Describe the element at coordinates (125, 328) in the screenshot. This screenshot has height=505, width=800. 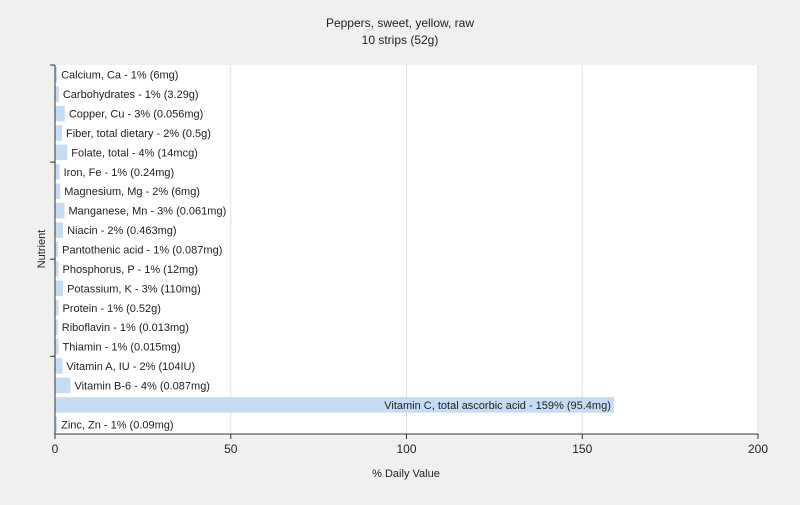
I see `bar-label: Riboflavin - 1% (0.013mg)` at that location.